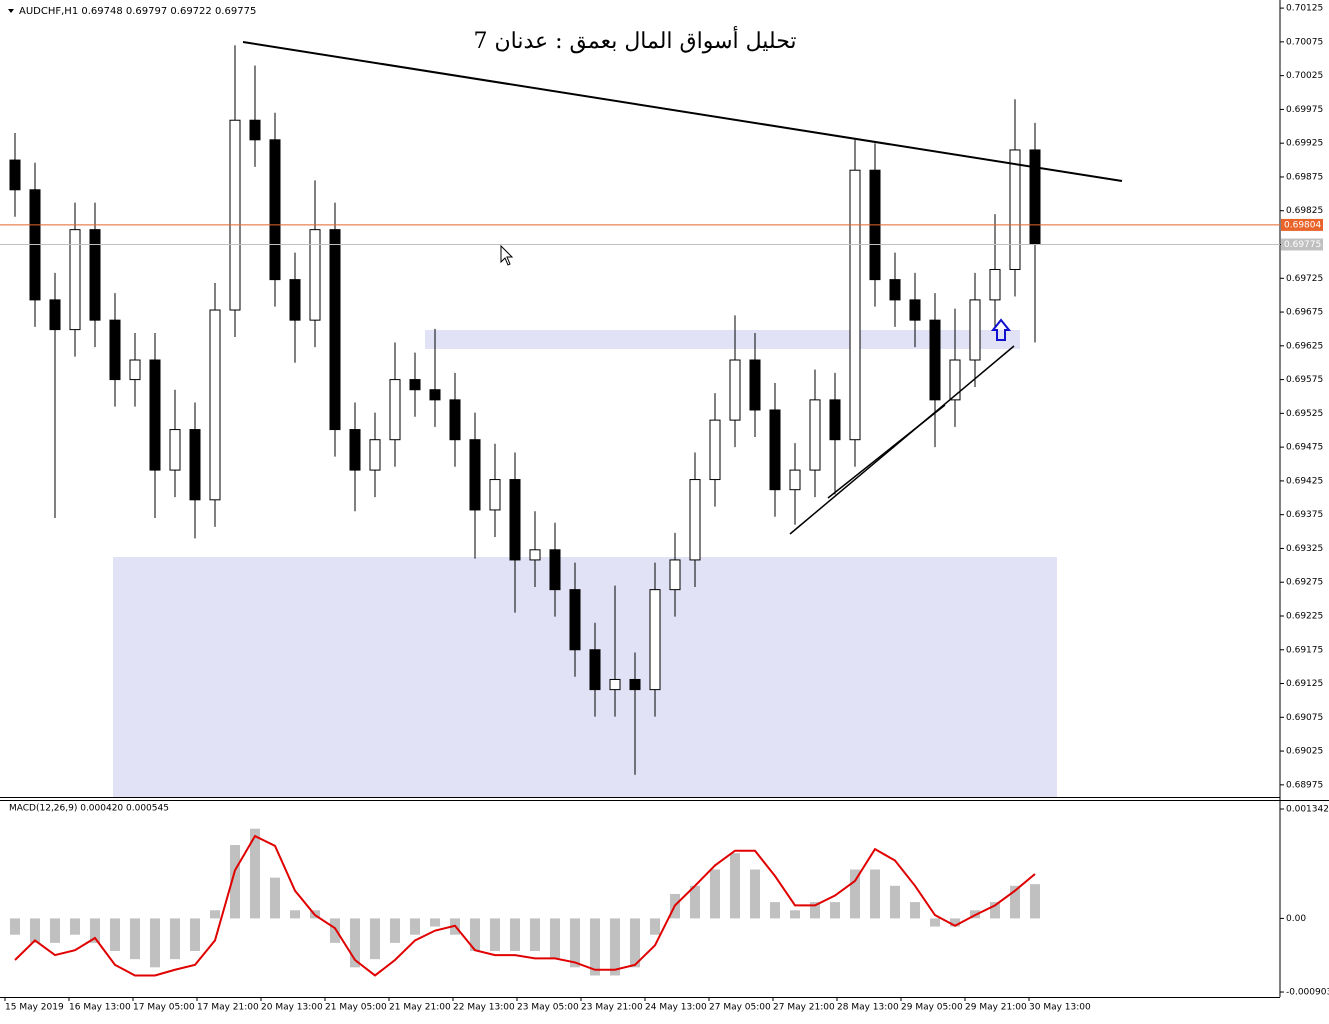 The width and height of the screenshot is (1329, 1024). What do you see at coordinates (292, 1008) in the screenshot?
I see `x-tick-label: 20 May 13:00` at bounding box center [292, 1008].